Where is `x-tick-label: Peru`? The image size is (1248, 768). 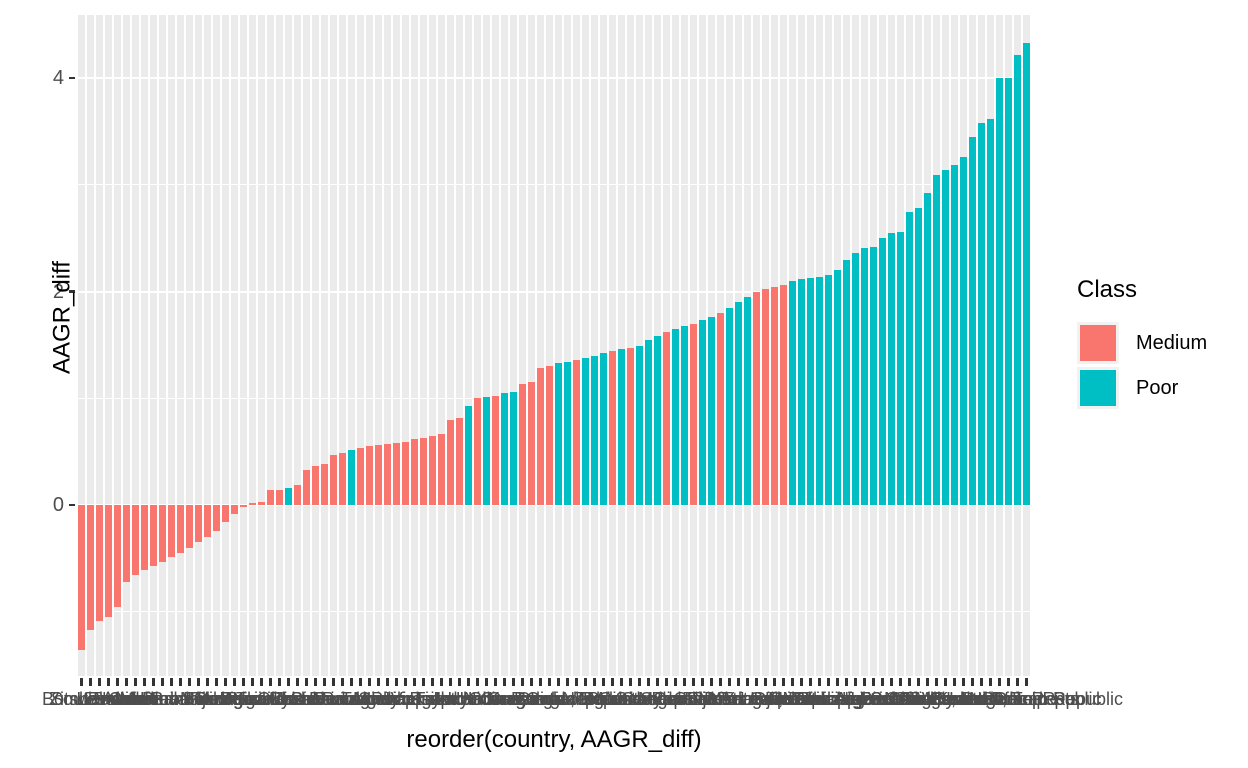 x-tick-label: Peru is located at coordinates (333, 699).